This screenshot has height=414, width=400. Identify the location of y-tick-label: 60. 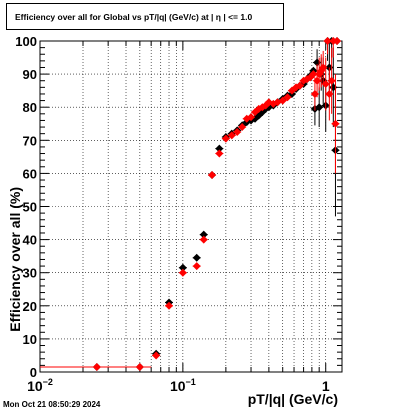
(30, 173).